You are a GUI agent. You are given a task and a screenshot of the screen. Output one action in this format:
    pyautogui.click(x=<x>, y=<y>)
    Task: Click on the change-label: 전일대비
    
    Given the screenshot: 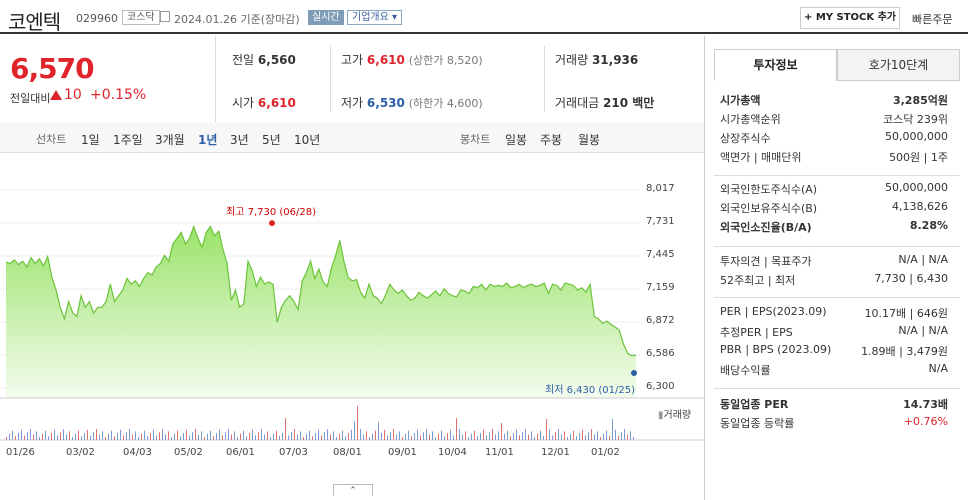 What is the action you would take?
    pyautogui.click(x=30, y=98)
    